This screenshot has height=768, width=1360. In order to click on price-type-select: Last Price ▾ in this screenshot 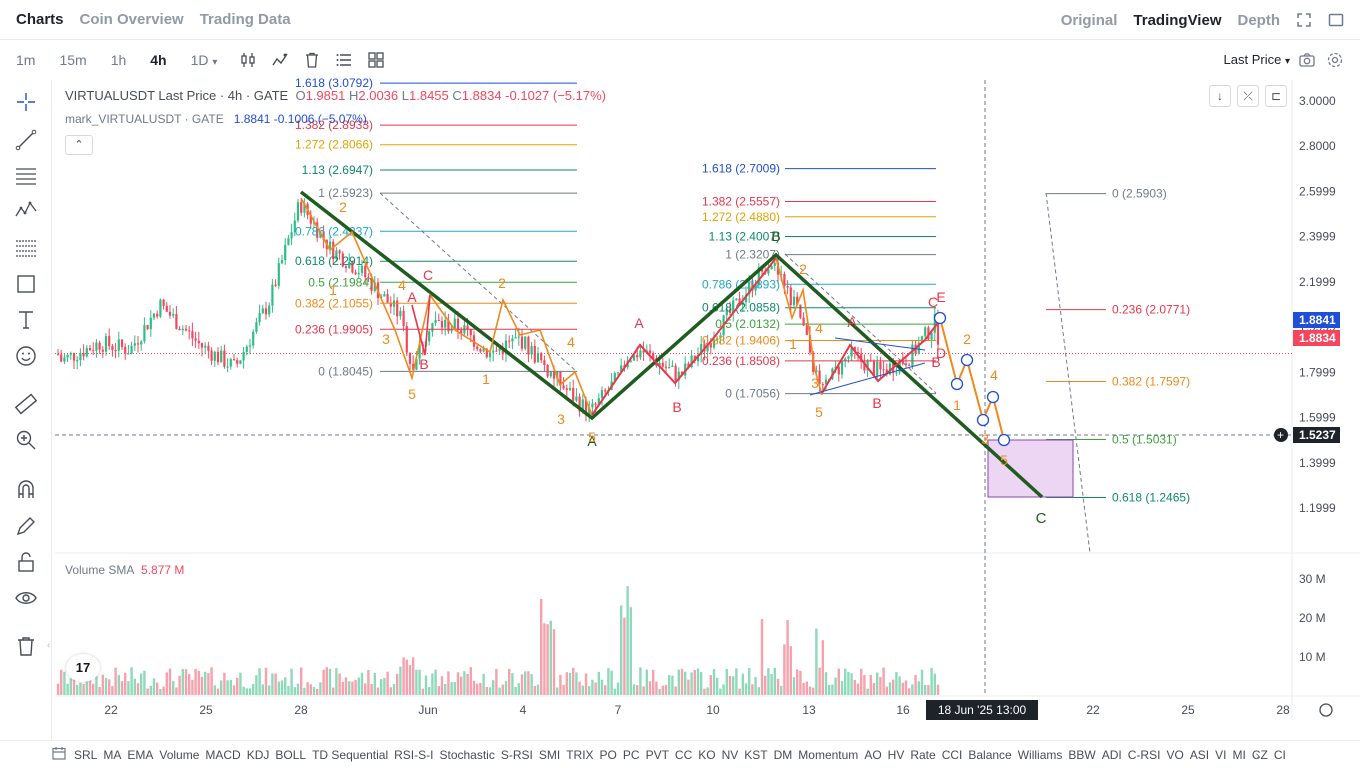, I will do `click(1257, 59)`.